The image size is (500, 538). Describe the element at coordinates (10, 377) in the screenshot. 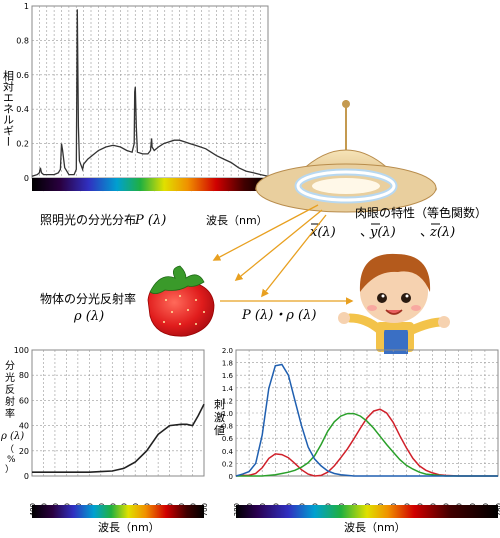

I see `reflectance-y-label-char-2: 光` at that location.